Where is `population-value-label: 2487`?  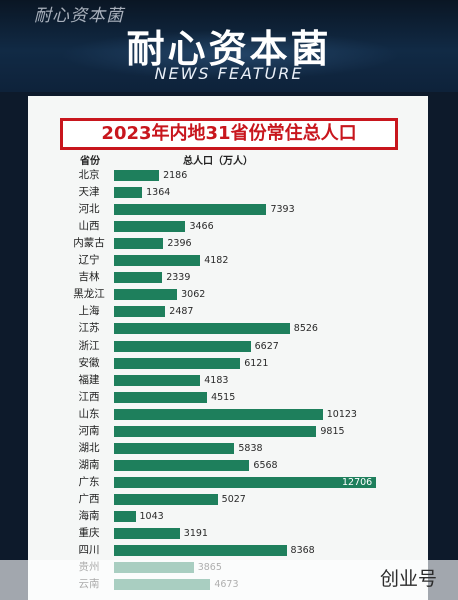
population-value-label: 2487 is located at coordinates (181, 312).